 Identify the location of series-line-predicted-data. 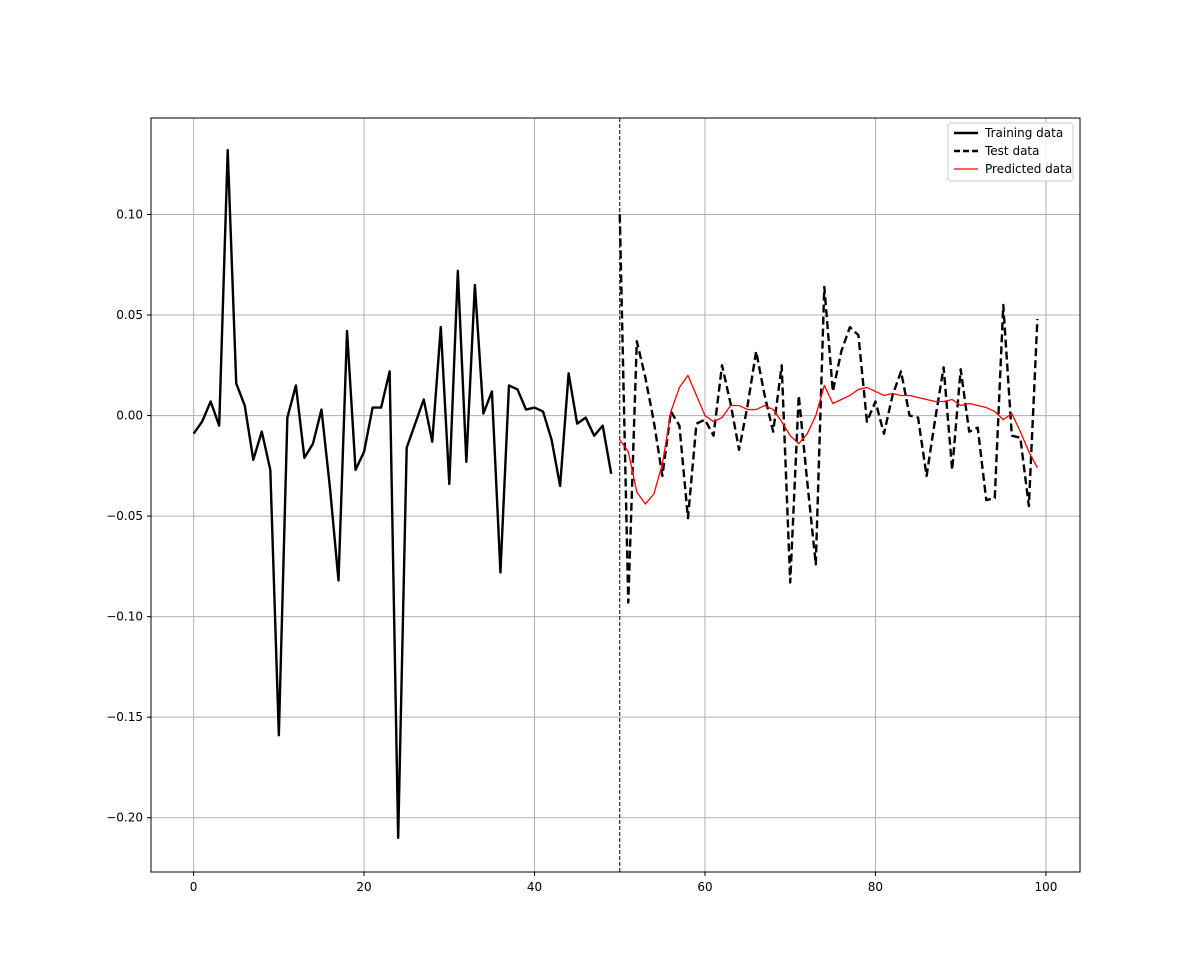
(828, 439).